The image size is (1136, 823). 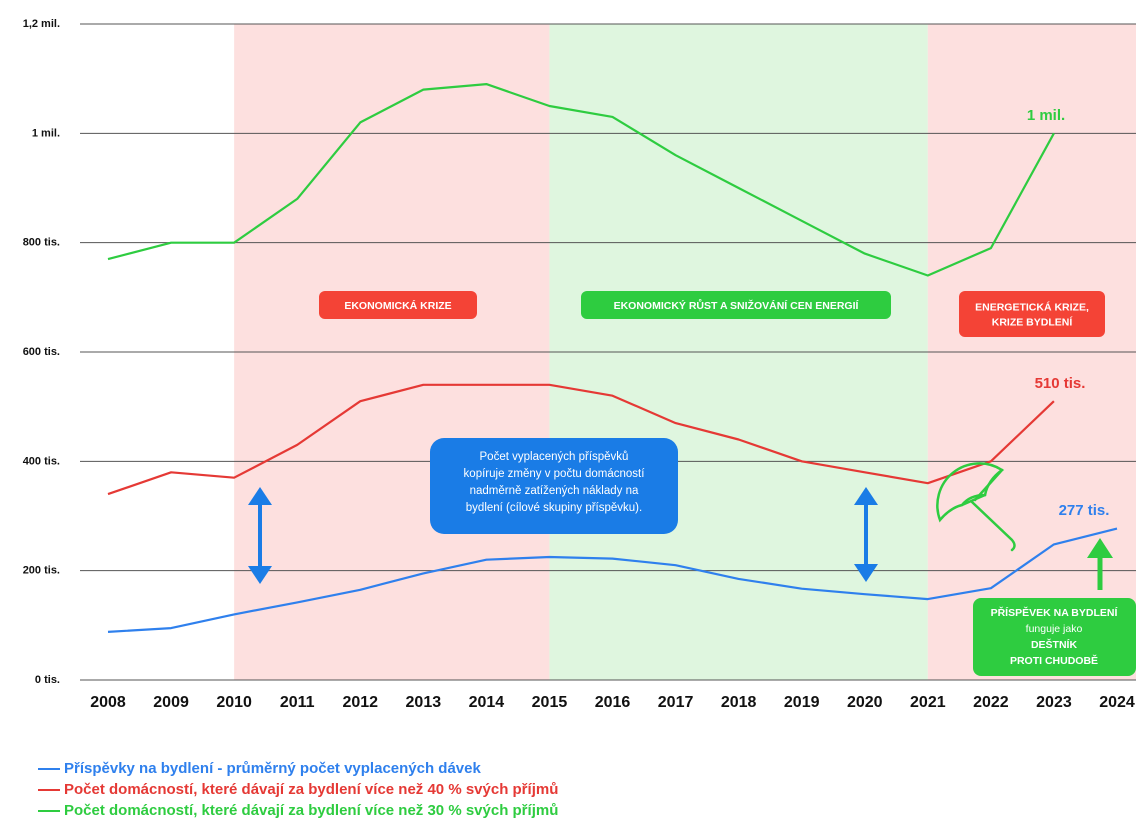 What do you see at coordinates (49, 789) in the screenshot?
I see `legend-swatch-red` at bounding box center [49, 789].